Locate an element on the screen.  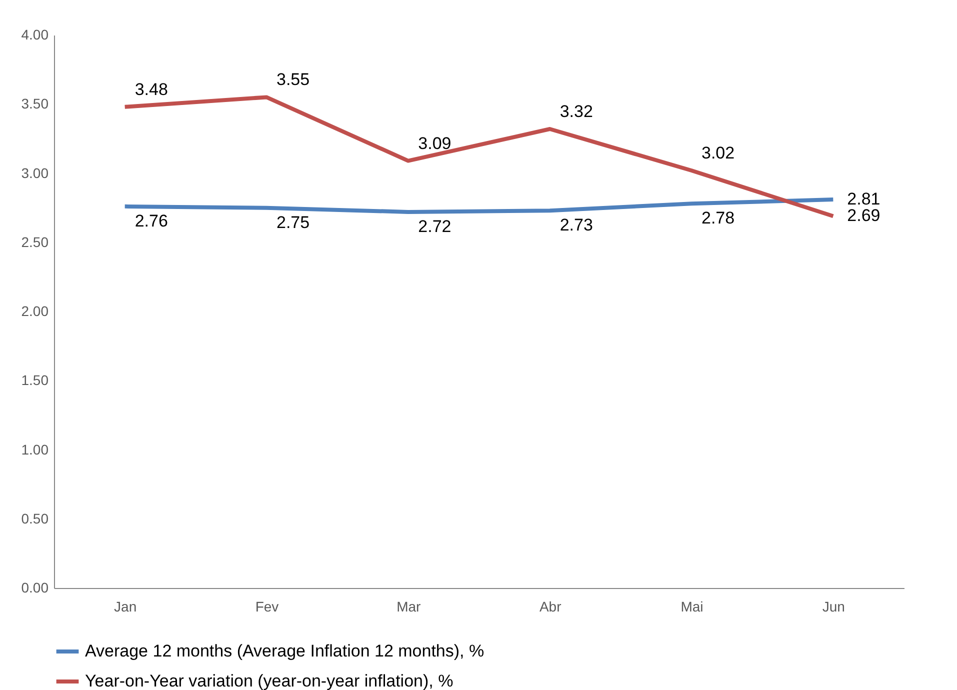
x-tick-label: Mar is located at coordinates (409, 606).